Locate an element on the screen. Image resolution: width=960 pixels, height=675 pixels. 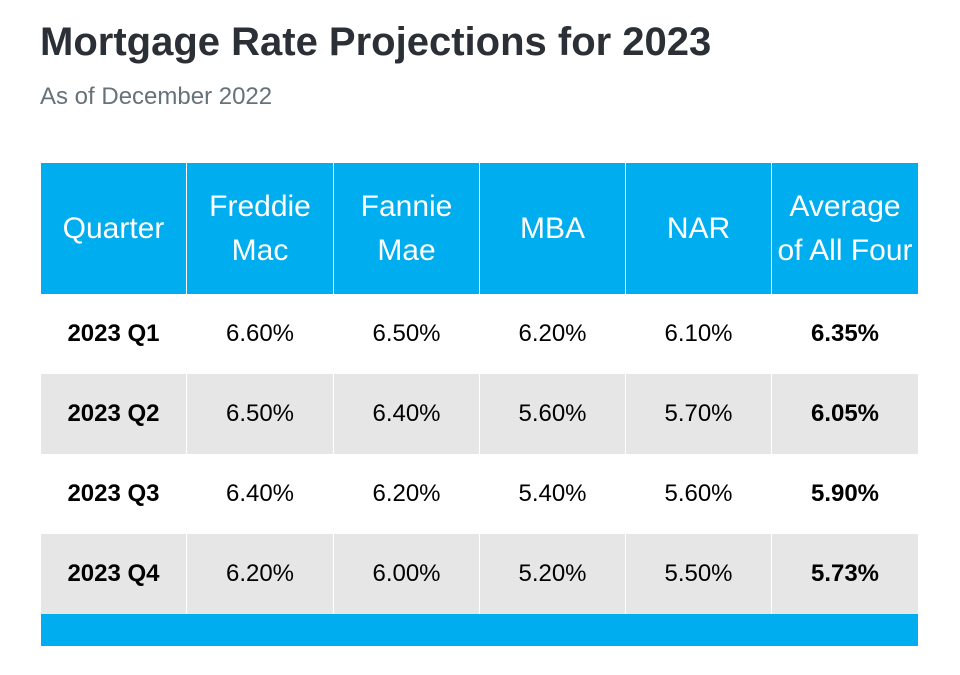
cell-mba: 6.20% is located at coordinates (552, 334).